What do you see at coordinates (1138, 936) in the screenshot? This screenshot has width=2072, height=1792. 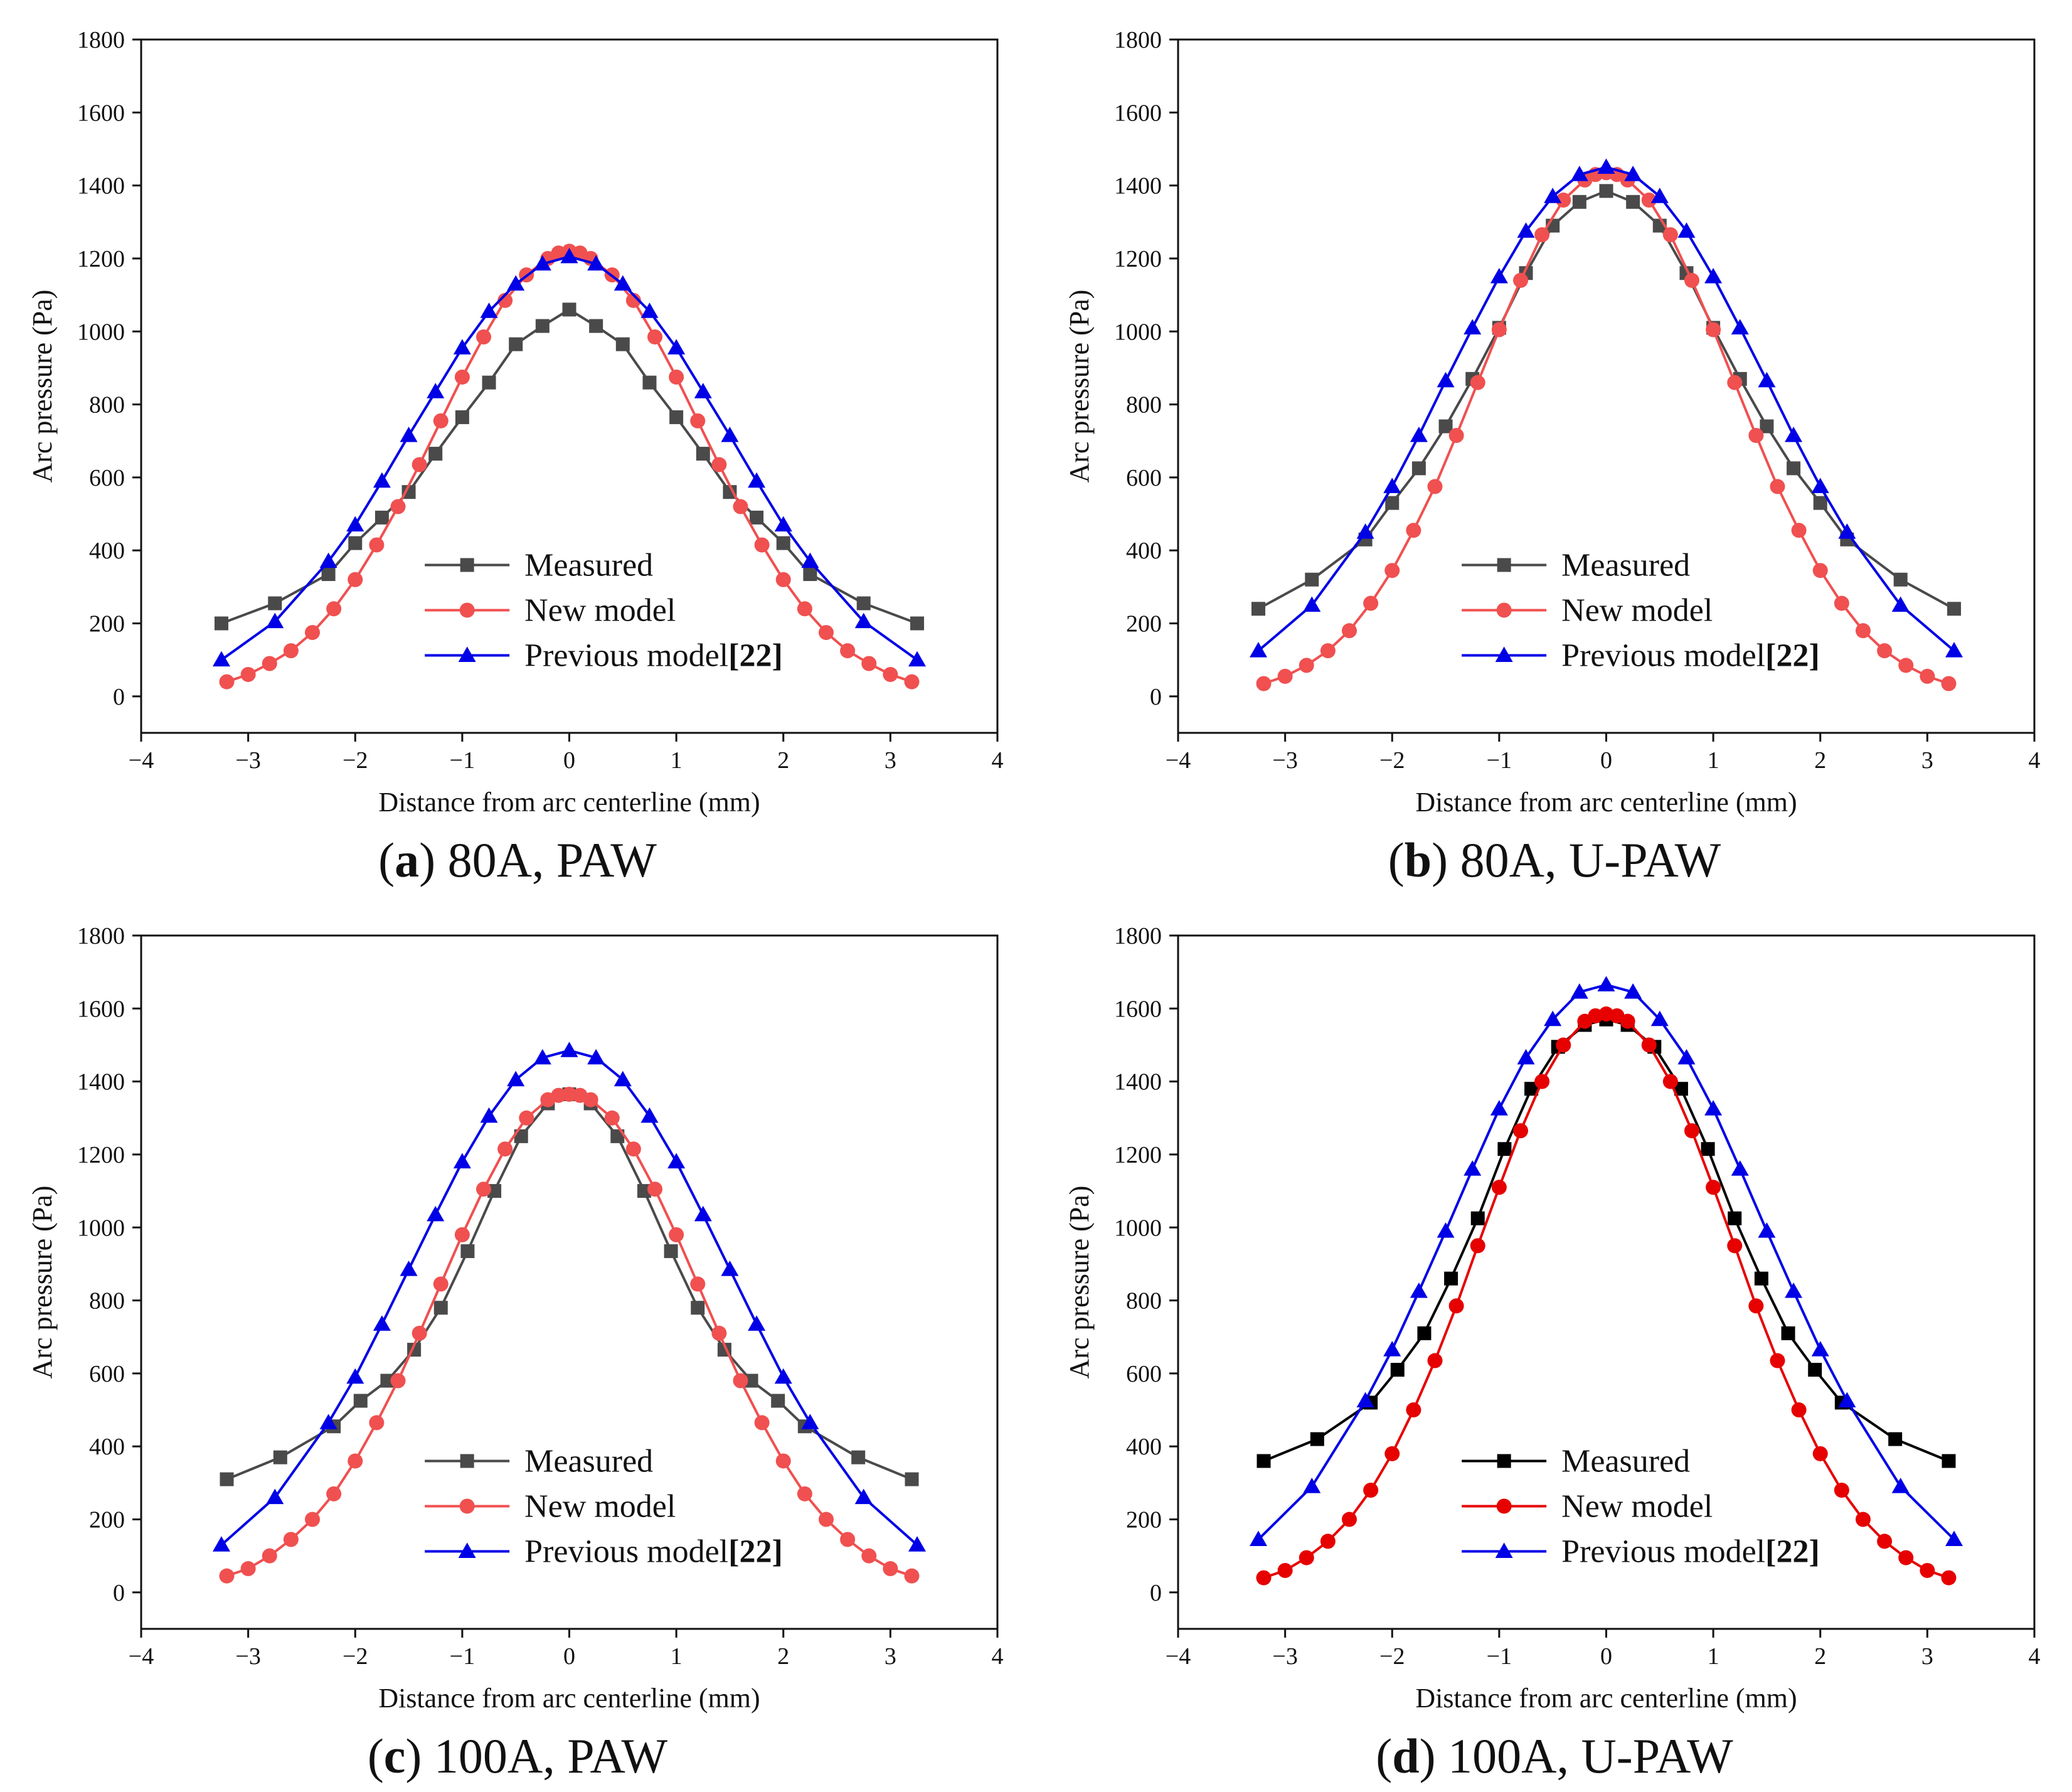 I see `y-tick-label: 1800` at bounding box center [1138, 936].